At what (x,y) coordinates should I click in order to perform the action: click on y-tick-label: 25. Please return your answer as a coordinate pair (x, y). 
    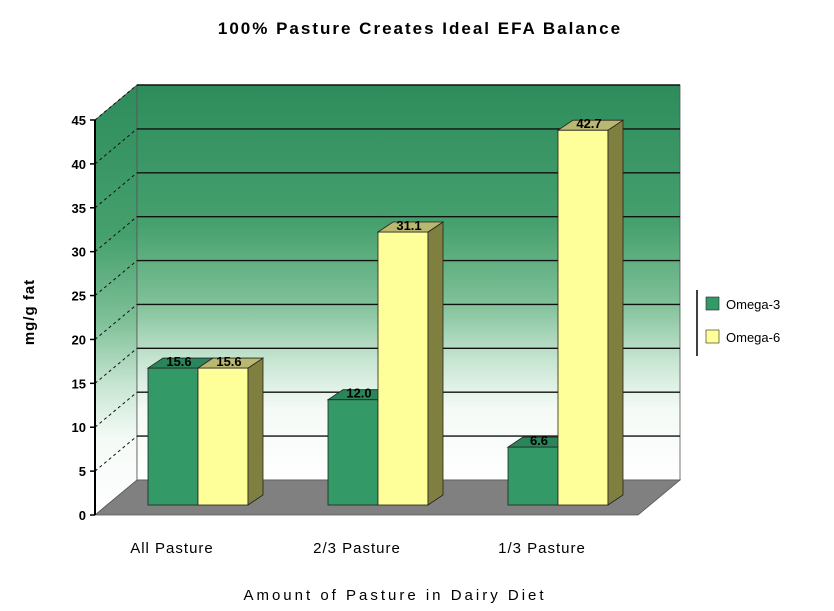
    Looking at the image, I should click on (79, 296).